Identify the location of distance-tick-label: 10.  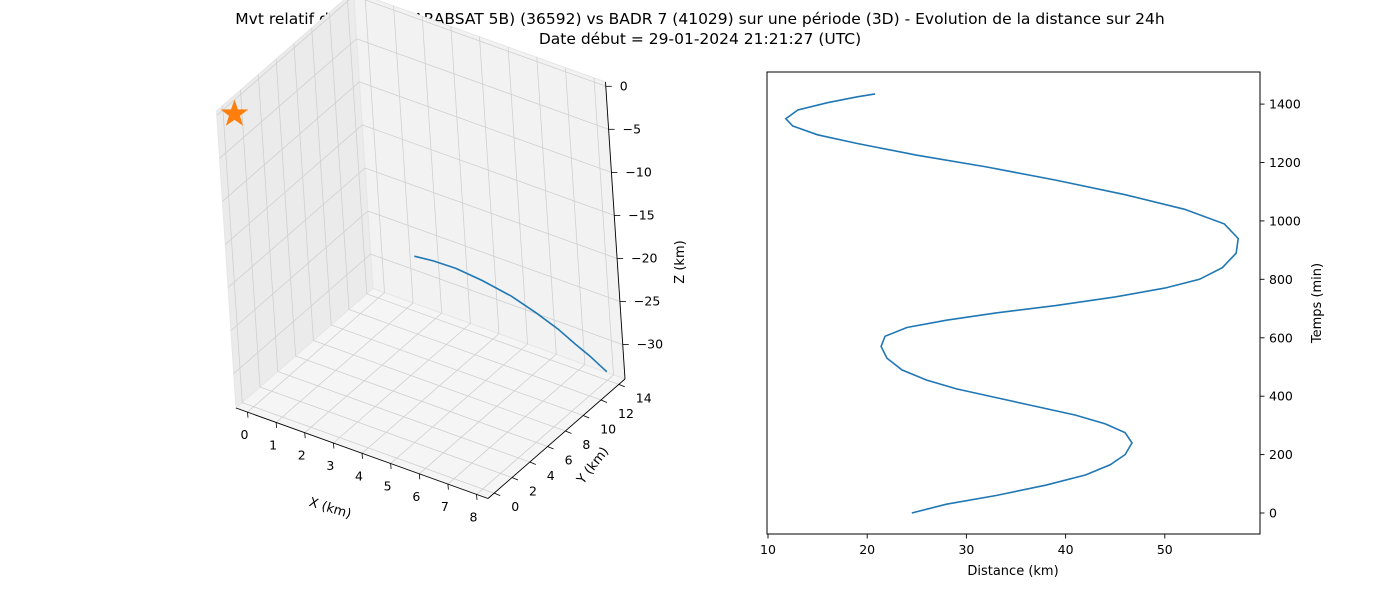
(768, 549).